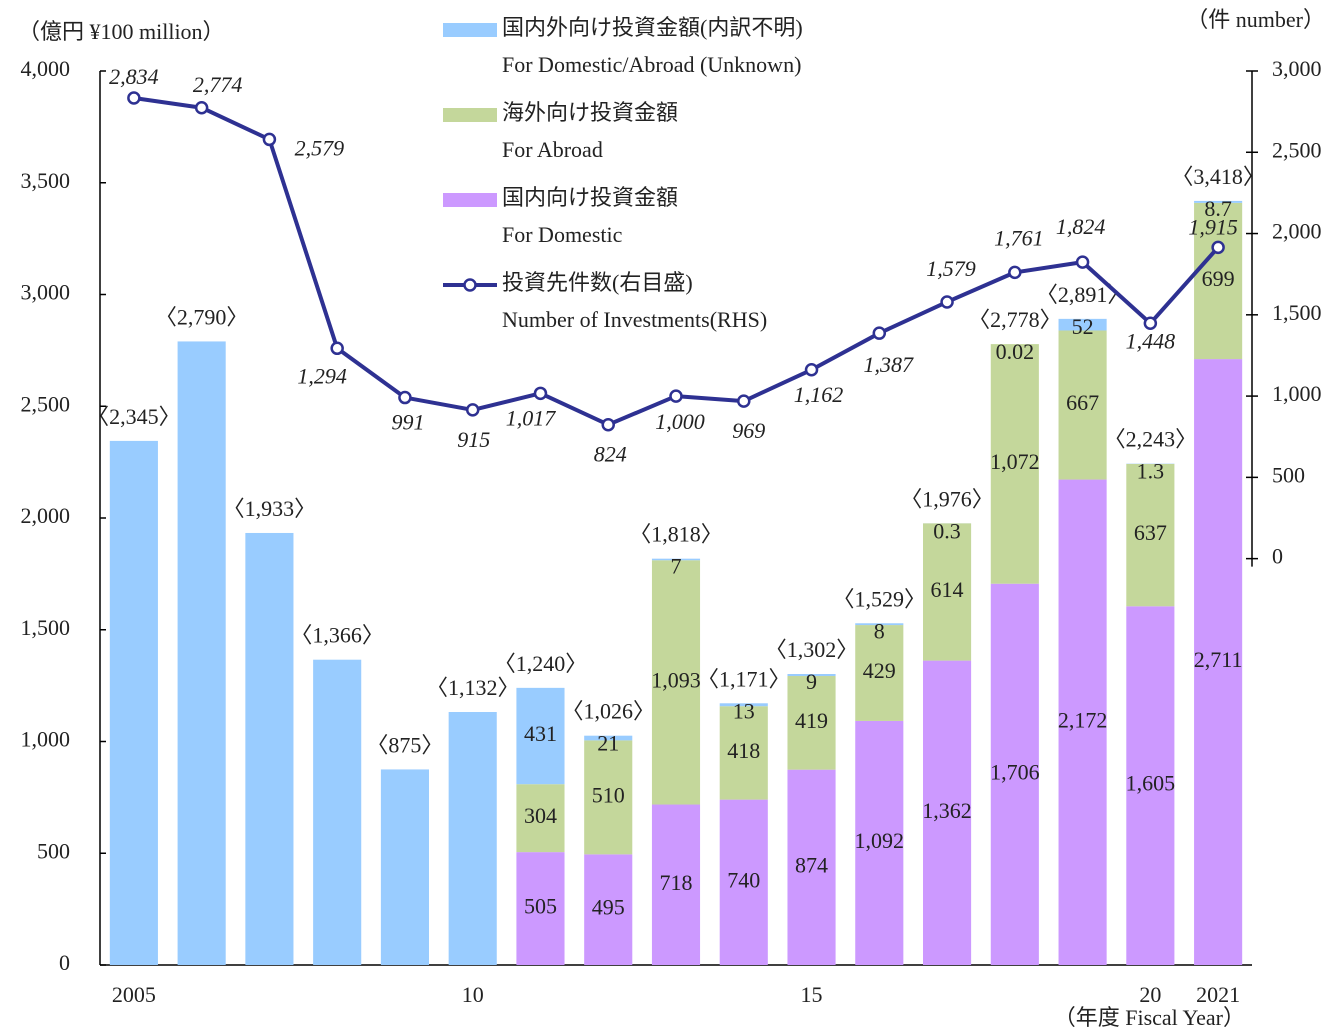  I want to click on bar-value-label: 637, so click(1150, 532).